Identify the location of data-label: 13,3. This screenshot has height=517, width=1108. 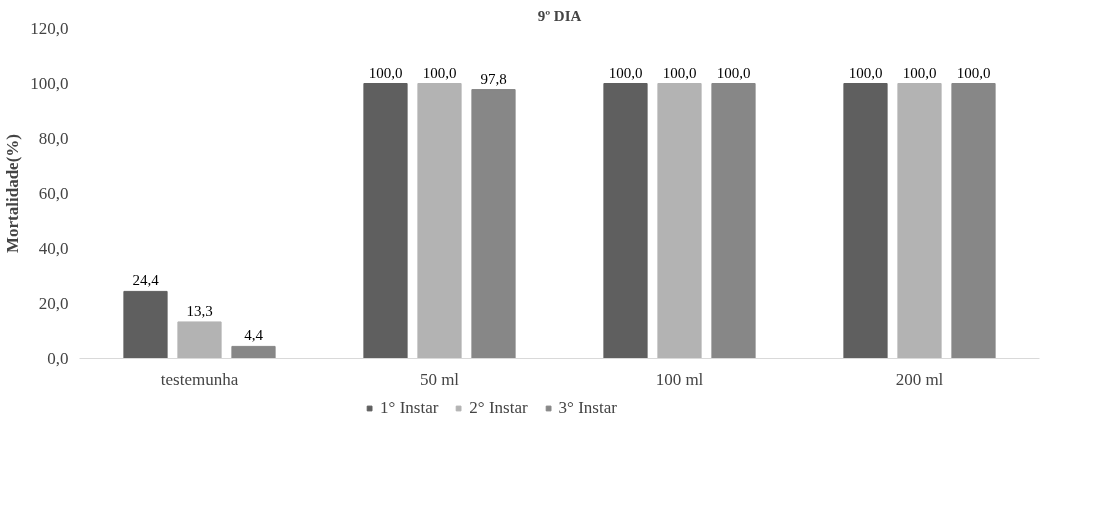
(199, 310).